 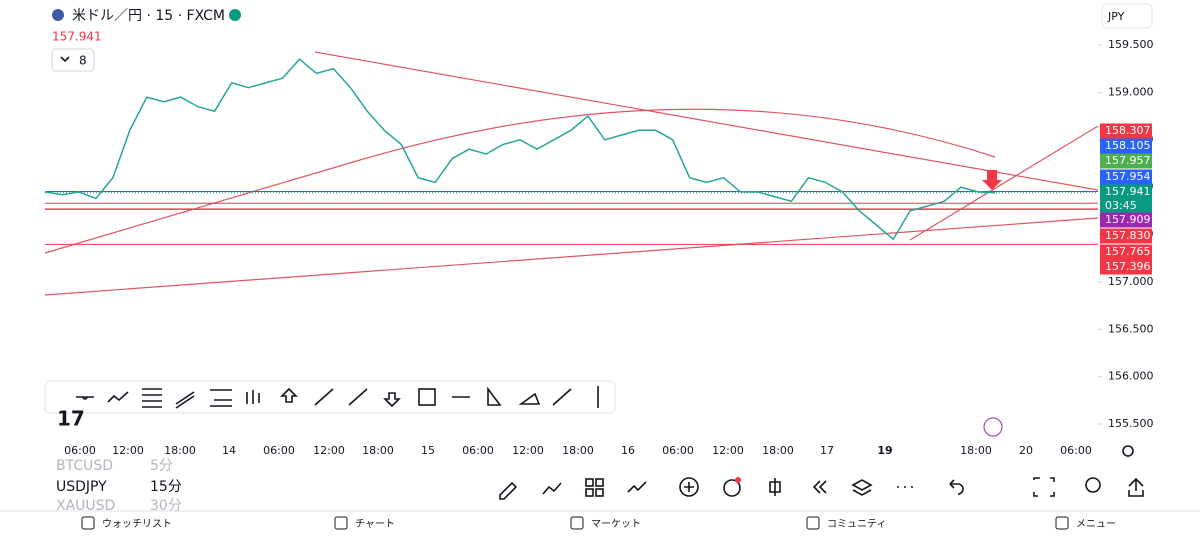 What do you see at coordinates (1128, 451) in the screenshot?
I see `settings-icon` at bounding box center [1128, 451].